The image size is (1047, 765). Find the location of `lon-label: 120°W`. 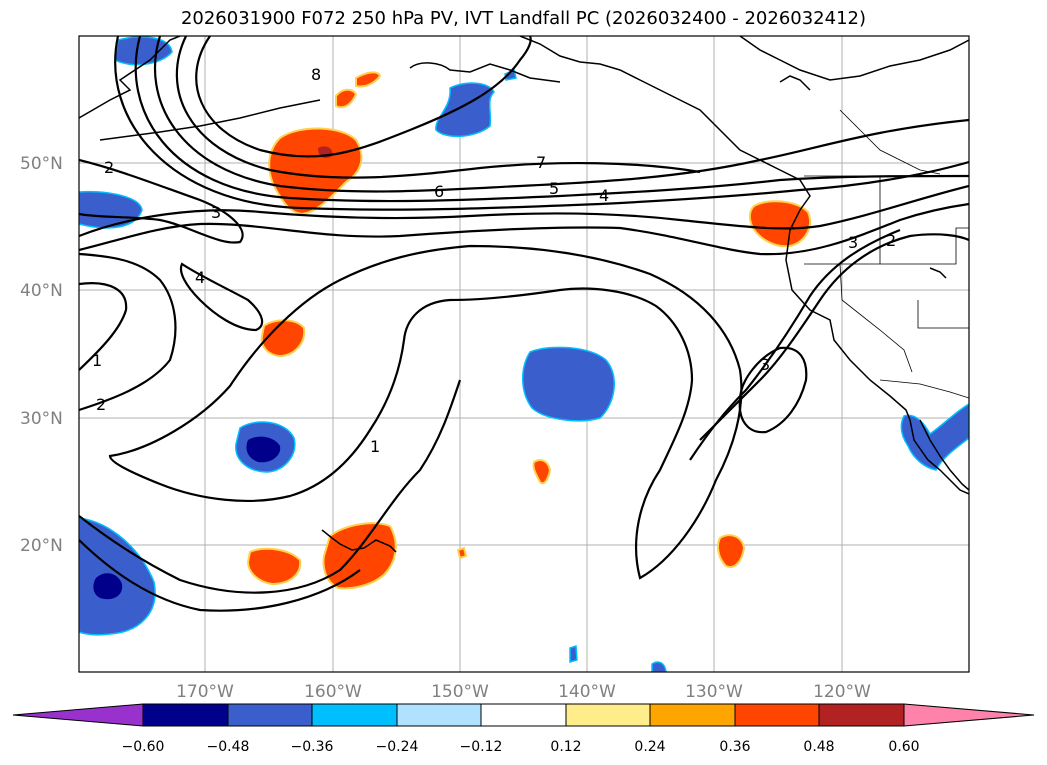

lon-label: 120°W is located at coordinates (842, 692).